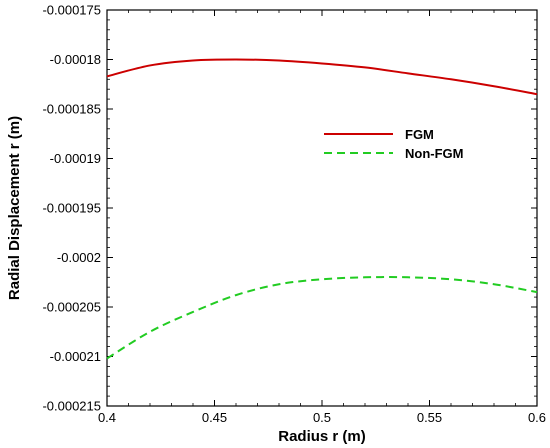  Describe the element at coordinates (429, 417) in the screenshot. I see `x-tick-label: 0.55` at that location.